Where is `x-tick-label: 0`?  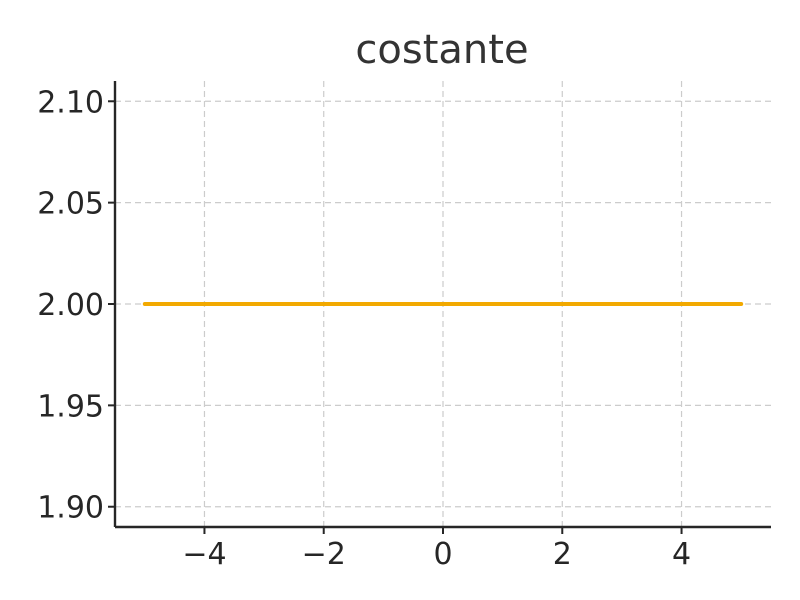 x-tick-label: 0 is located at coordinates (442, 554).